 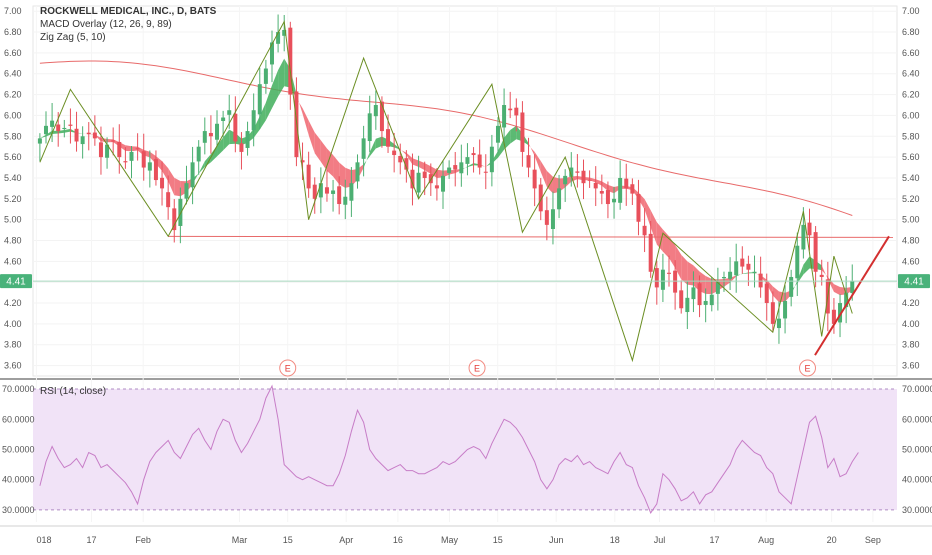 I want to click on y-tick-right: 6.00, so click(x=911, y=115).